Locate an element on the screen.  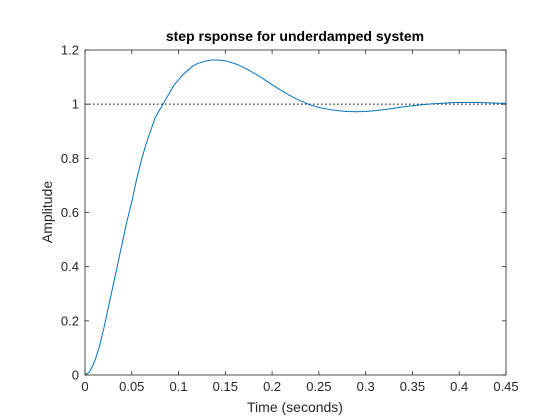
x-tick-label: 0.2 is located at coordinates (272, 386).